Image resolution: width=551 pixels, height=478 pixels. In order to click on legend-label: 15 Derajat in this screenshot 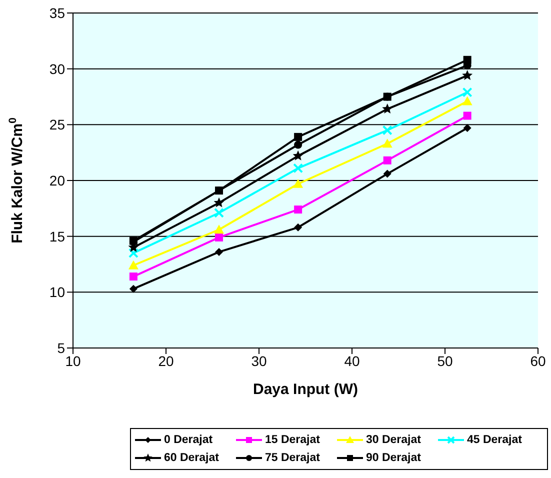, I will do `click(292, 440)`.